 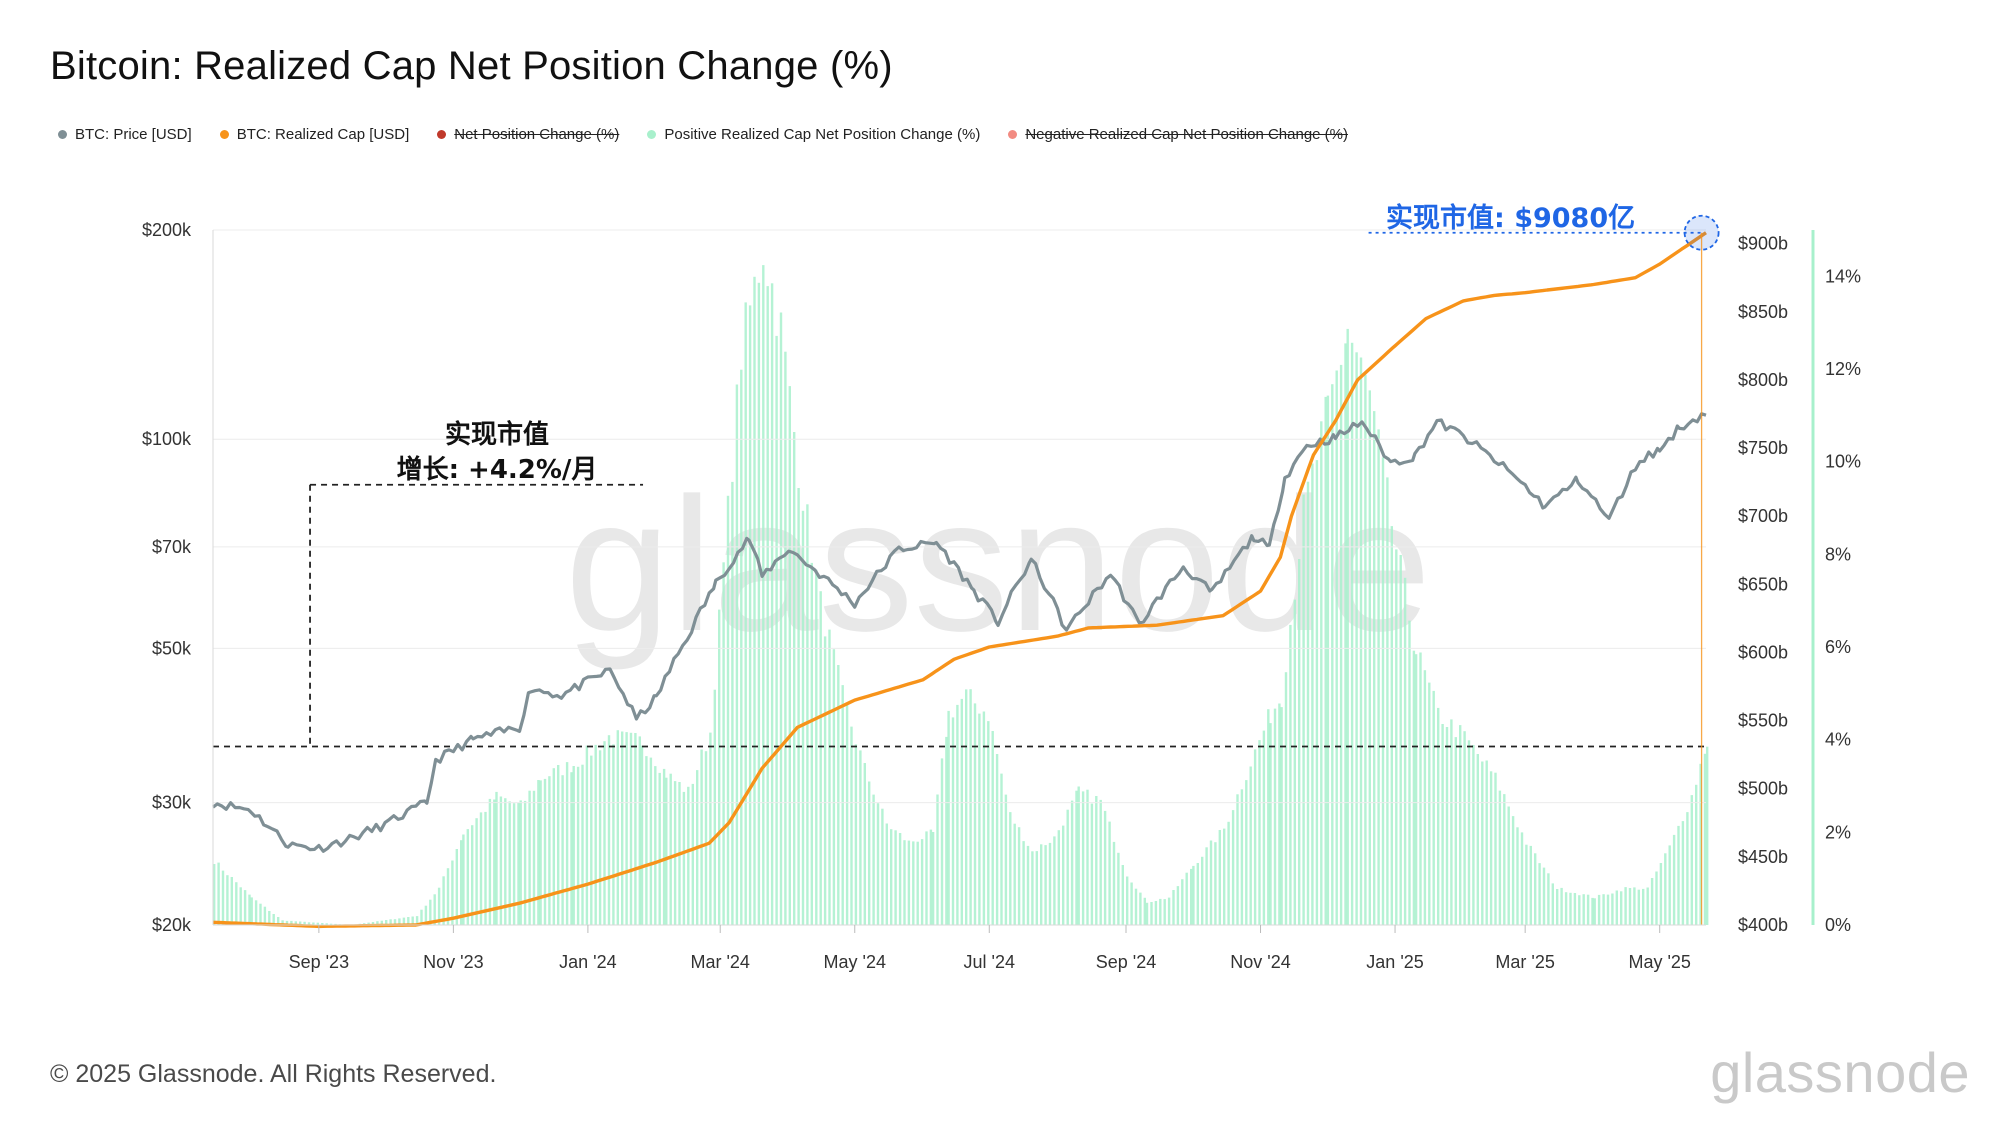 What do you see at coordinates (1763, 652) in the screenshot?
I see `right-axis-cap-tick-label: $600b` at bounding box center [1763, 652].